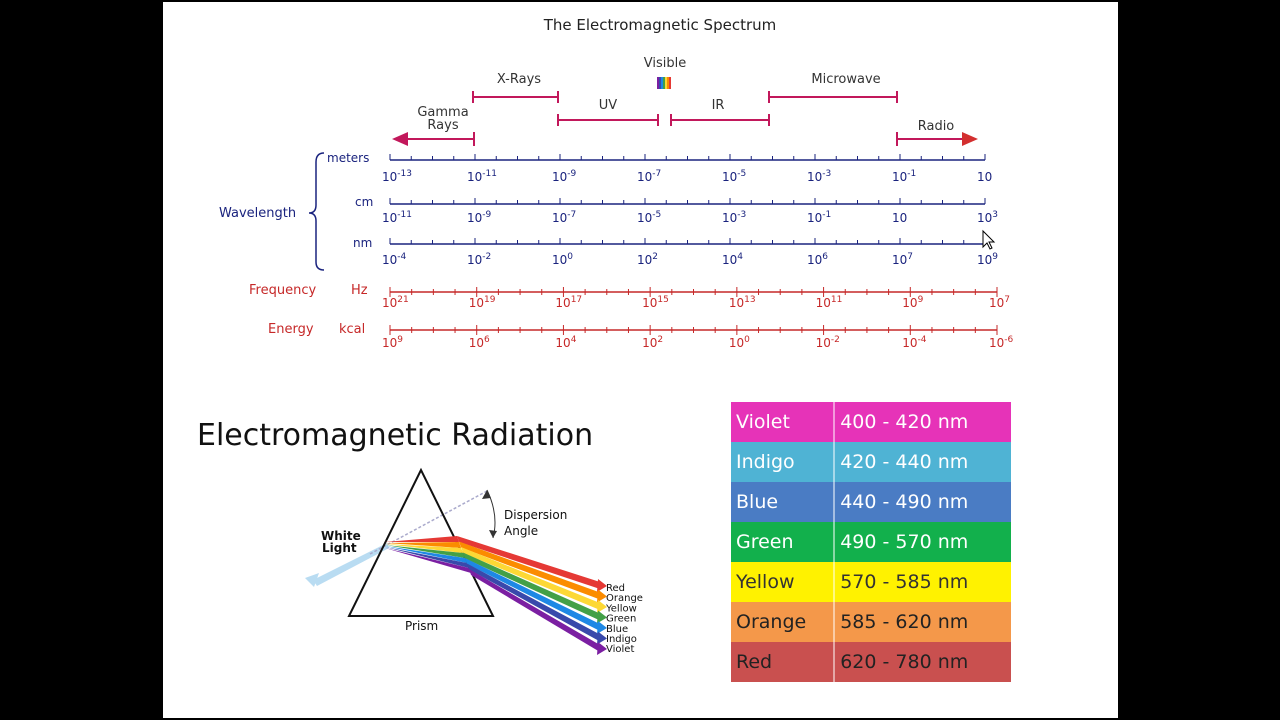 This screenshot has width=1280, height=720. I want to click on tick-label: 1013, so click(742, 302).